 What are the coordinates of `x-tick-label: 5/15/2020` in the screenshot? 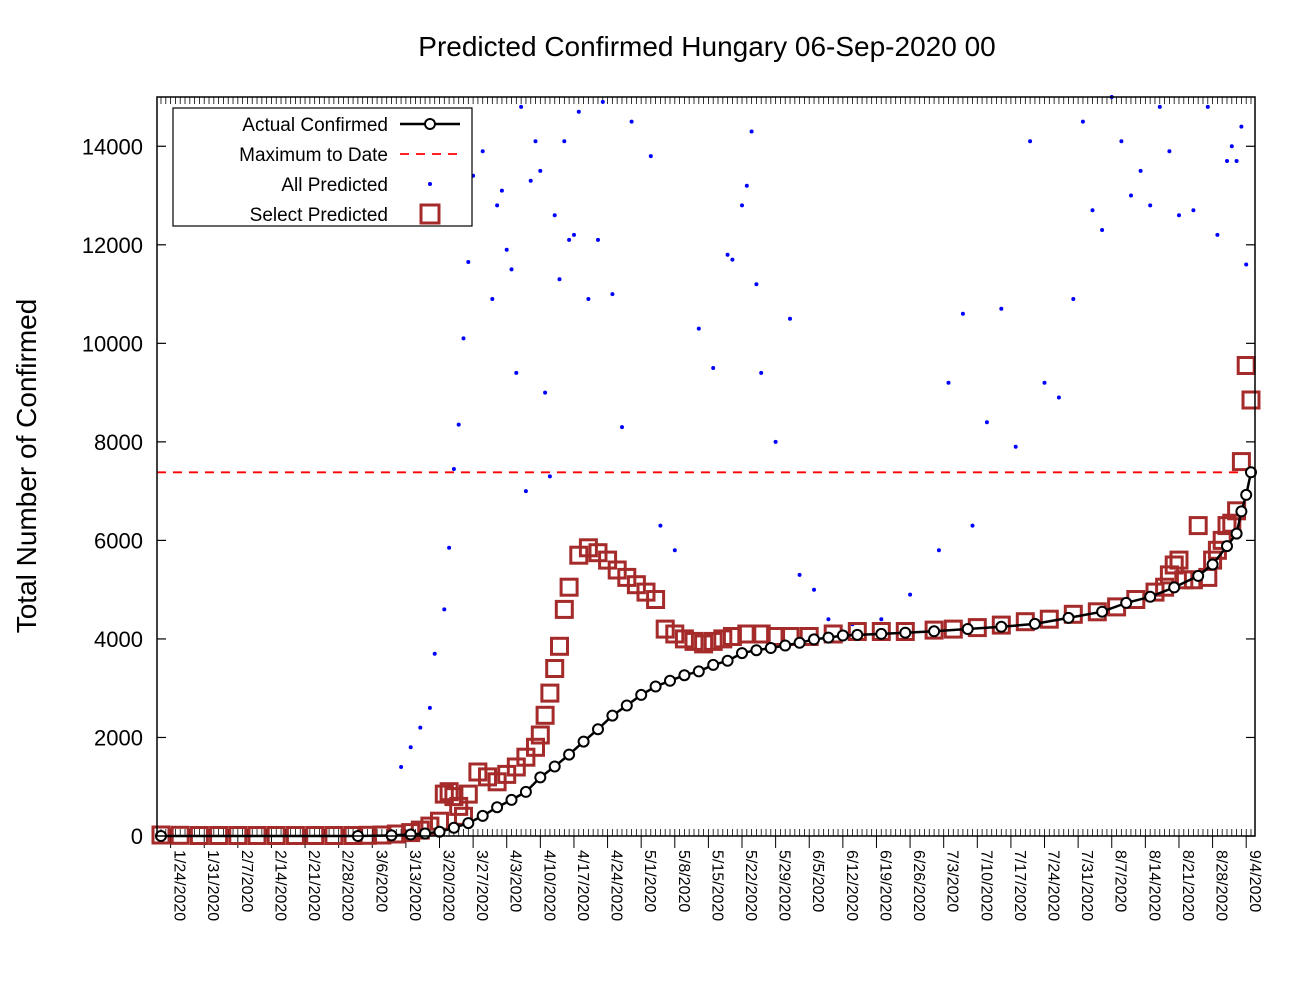 It's located at (716, 885).